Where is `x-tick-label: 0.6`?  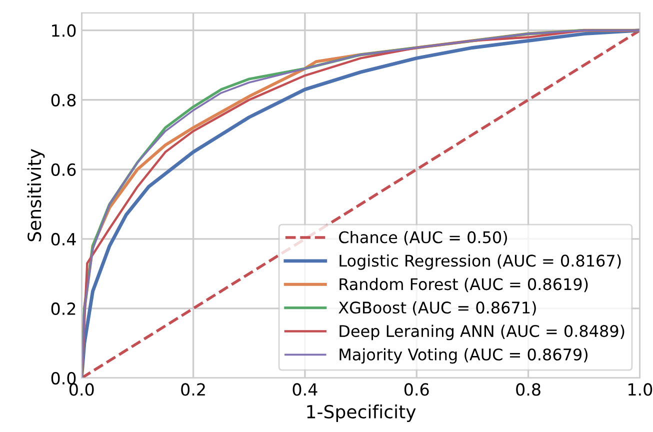 x-tick-label: 0.6 is located at coordinates (416, 389).